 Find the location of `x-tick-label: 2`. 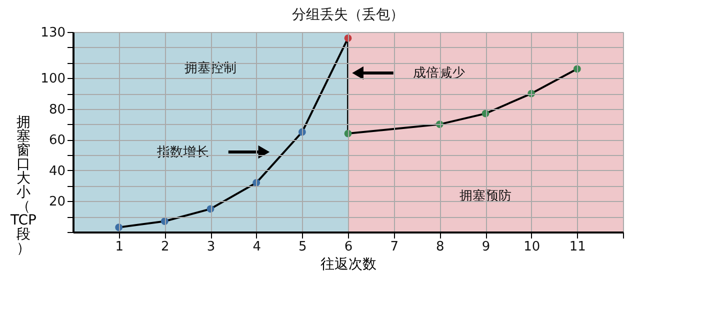

x-tick-label: 2 is located at coordinates (165, 247).